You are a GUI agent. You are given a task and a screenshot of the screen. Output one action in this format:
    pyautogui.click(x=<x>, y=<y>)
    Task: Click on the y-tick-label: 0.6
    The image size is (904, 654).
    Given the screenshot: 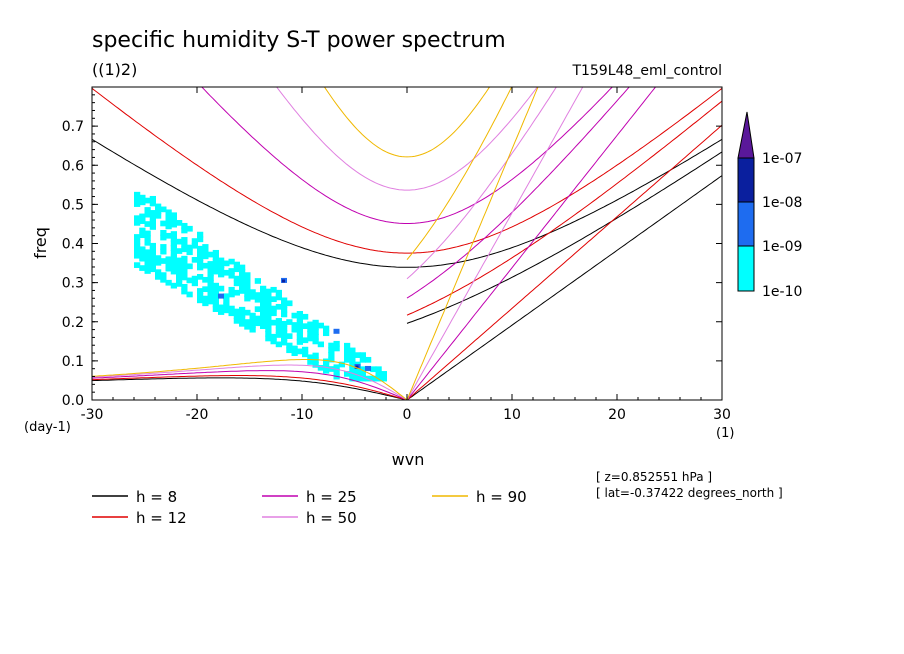 What is the action you would take?
    pyautogui.click(x=73, y=166)
    